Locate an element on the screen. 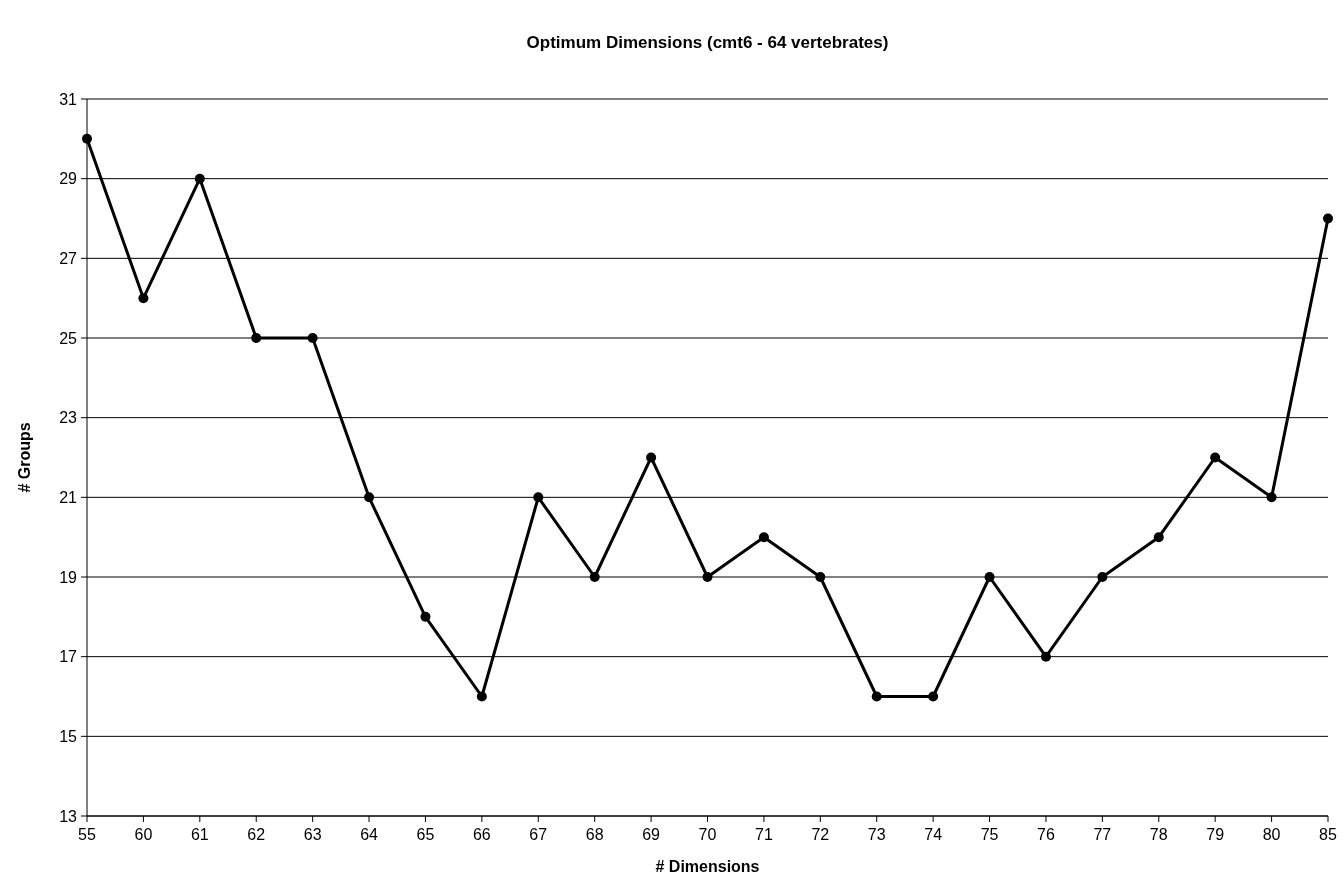 Image resolution: width=1344 pixels, height=888 pixels. y-tick-label: 23 is located at coordinates (68, 418).